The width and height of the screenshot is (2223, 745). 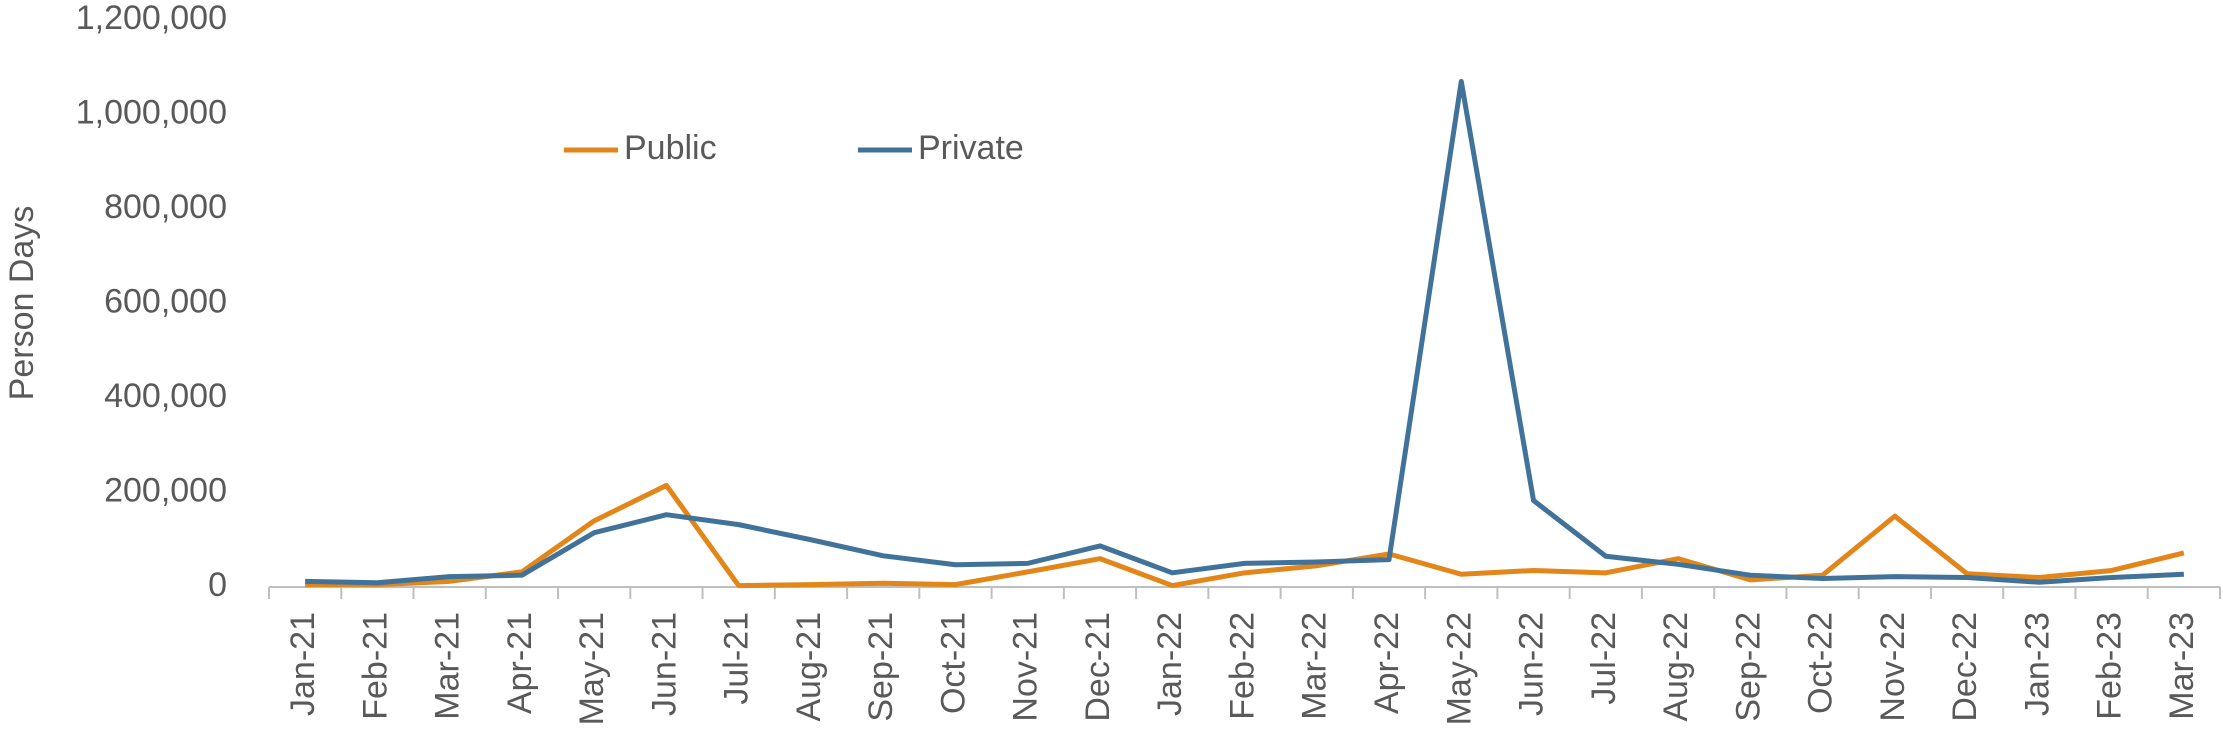 What do you see at coordinates (881, 667) in the screenshot?
I see `x-tick-label: Sep-21` at bounding box center [881, 667].